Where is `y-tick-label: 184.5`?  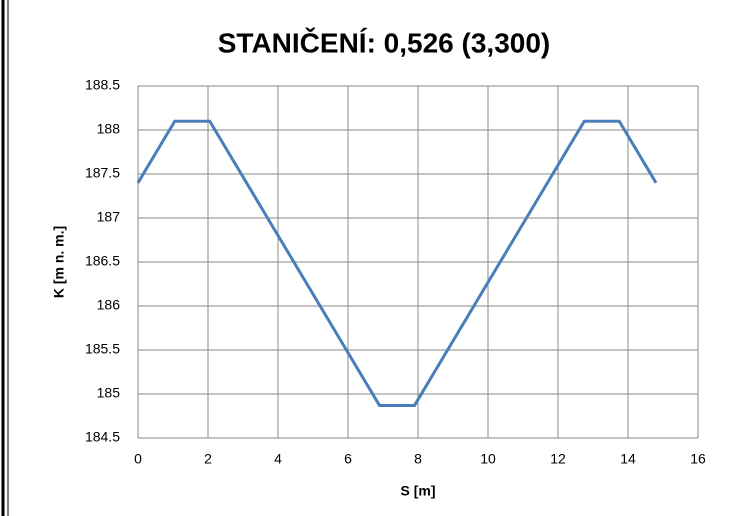
y-tick-label: 184.5 is located at coordinates (102, 437).